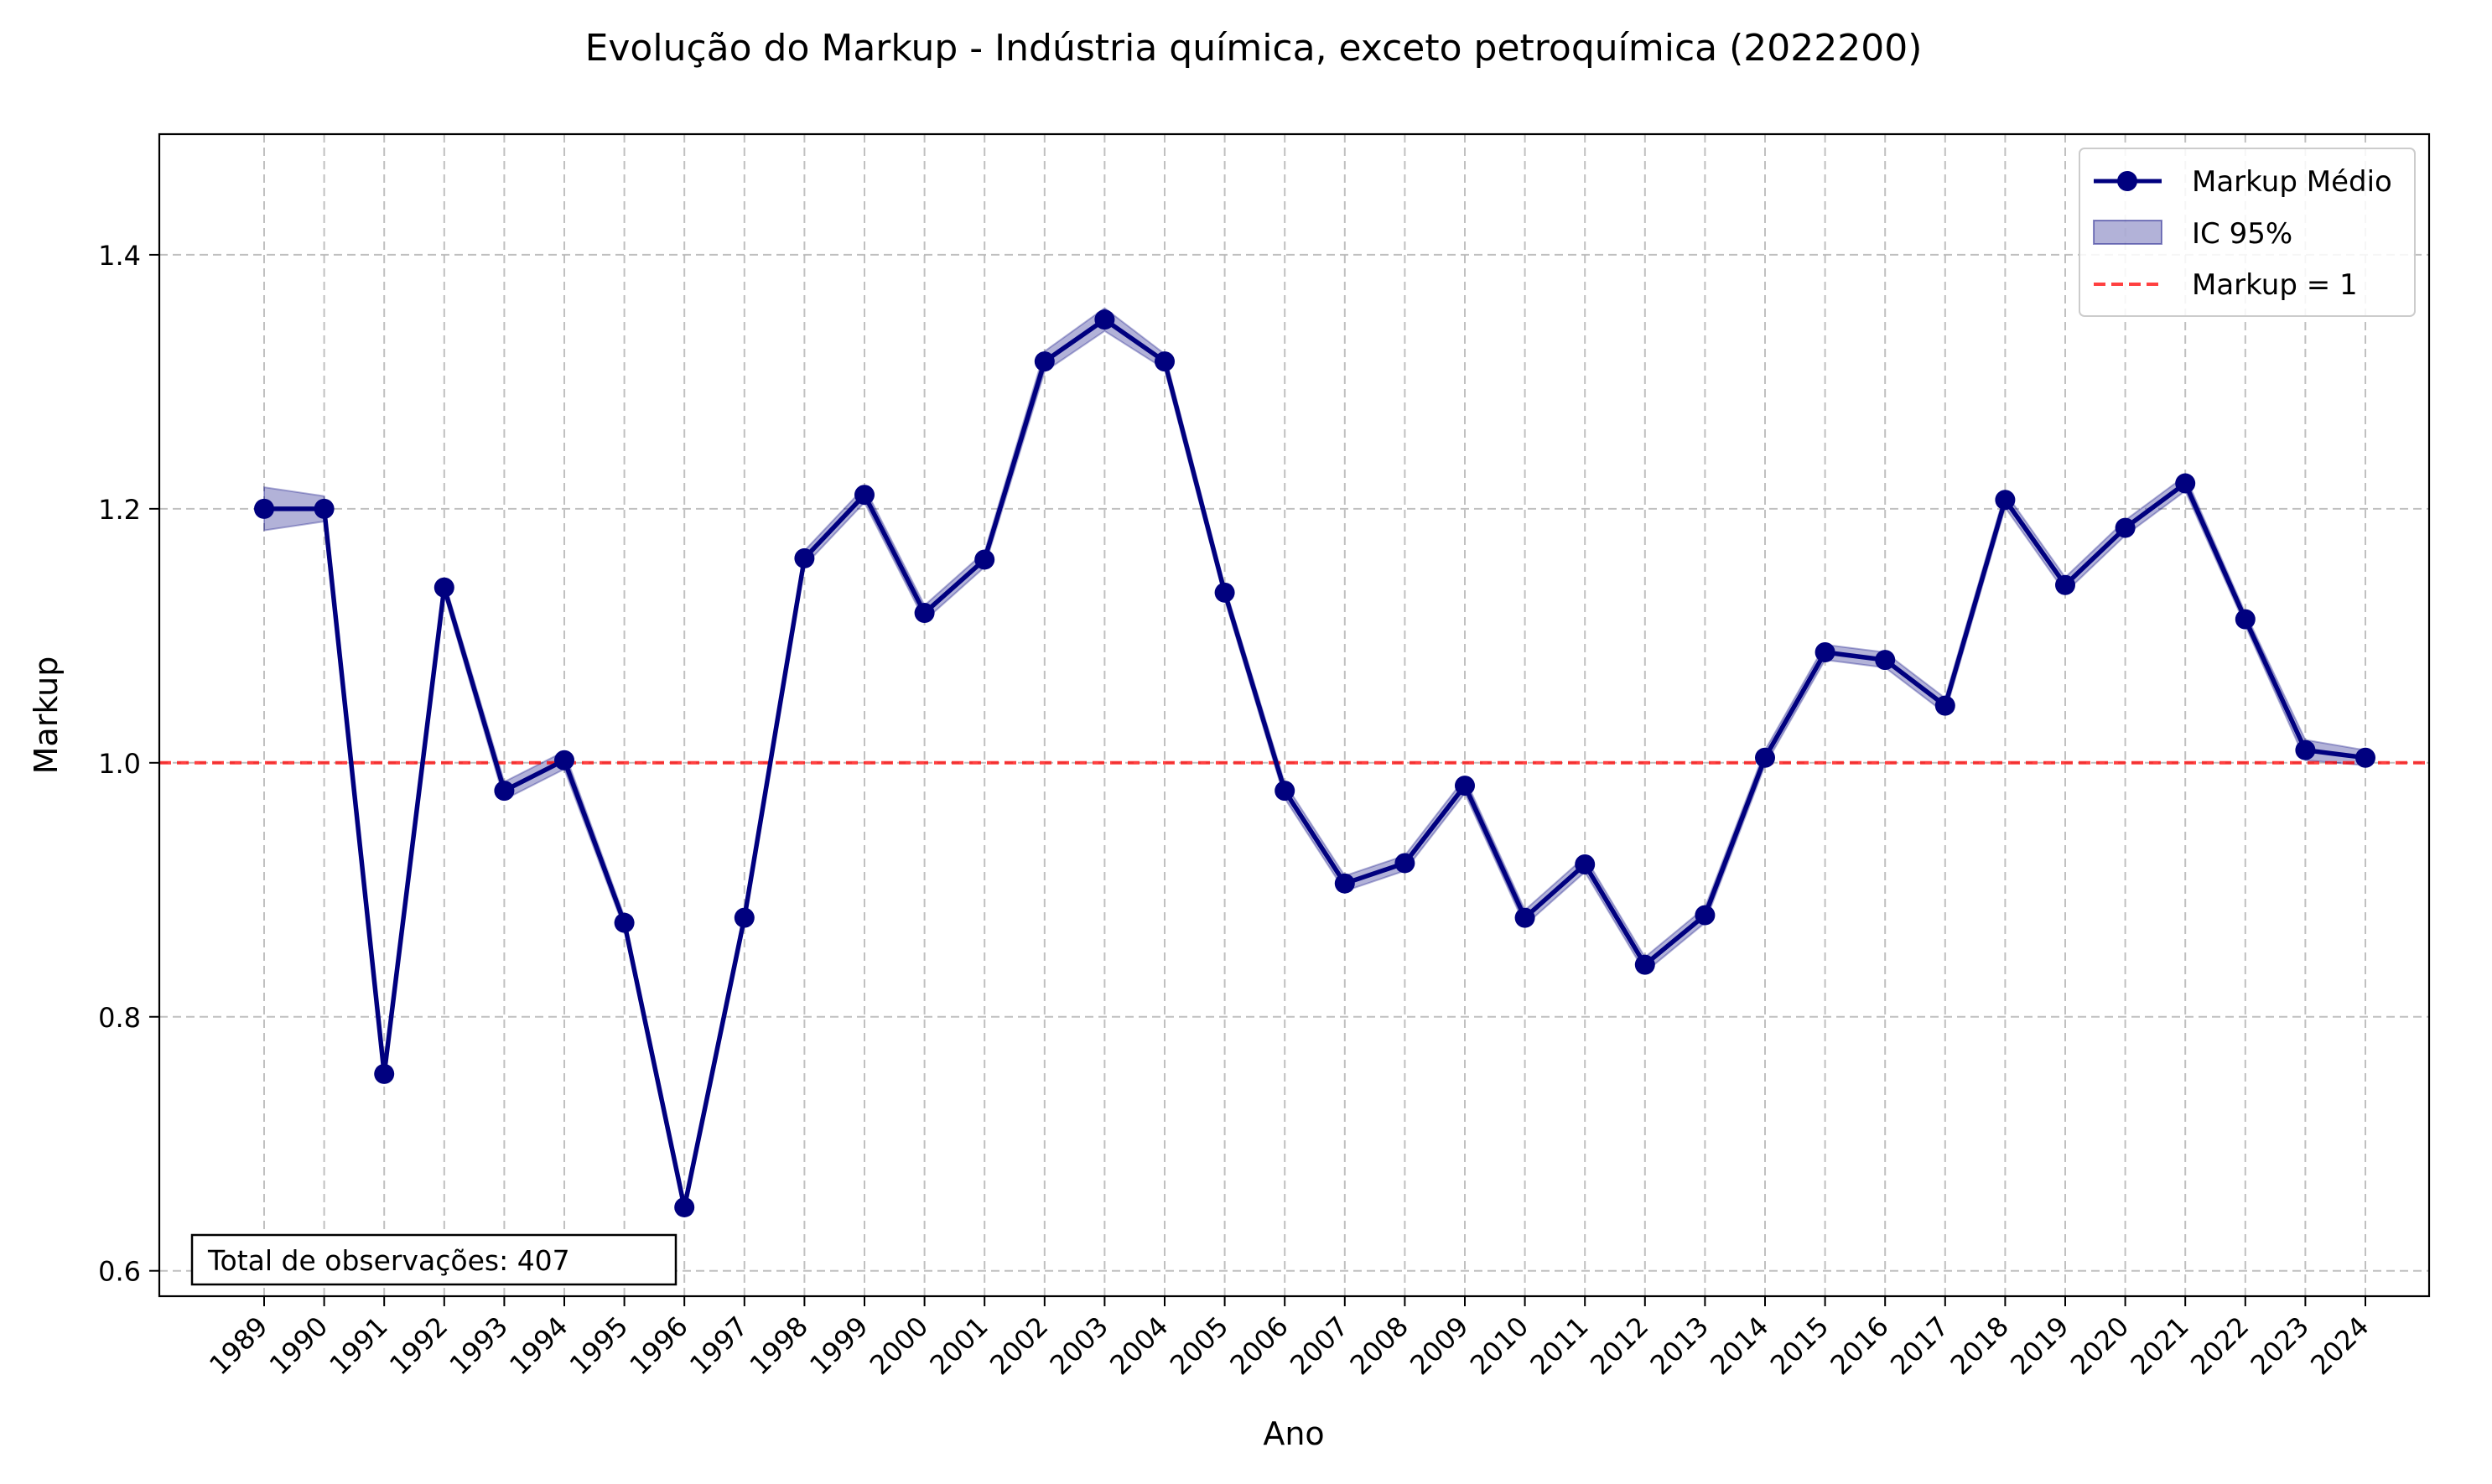  What do you see at coordinates (119, 510) in the screenshot?
I see `y-tick-label: 1.2` at bounding box center [119, 510].